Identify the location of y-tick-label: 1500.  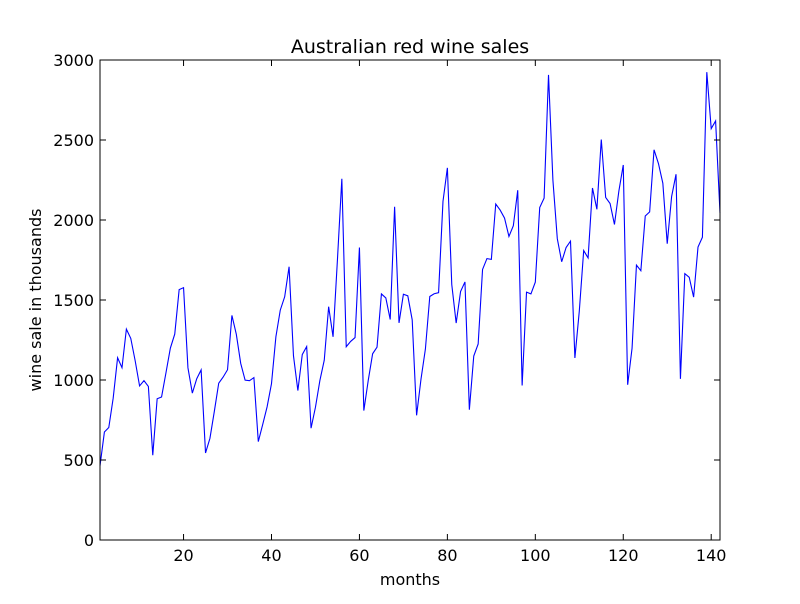
(73, 300).